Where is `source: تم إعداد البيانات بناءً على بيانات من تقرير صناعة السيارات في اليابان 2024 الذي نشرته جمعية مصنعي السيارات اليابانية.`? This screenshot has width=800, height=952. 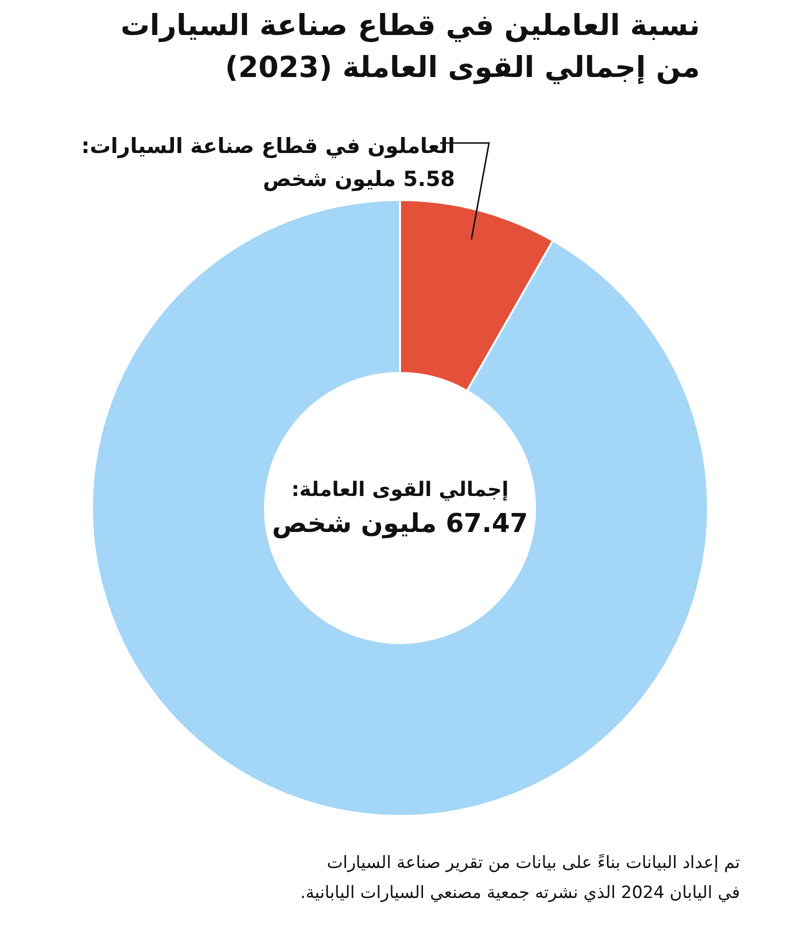 source: تم إعداد البيانات بناءً على بيانات من تقرير صناعة السيارات في اليابان 2024 الذي نشرته جمعية مصنعي السيارات اليابانية. is located at coordinates (520, 878).